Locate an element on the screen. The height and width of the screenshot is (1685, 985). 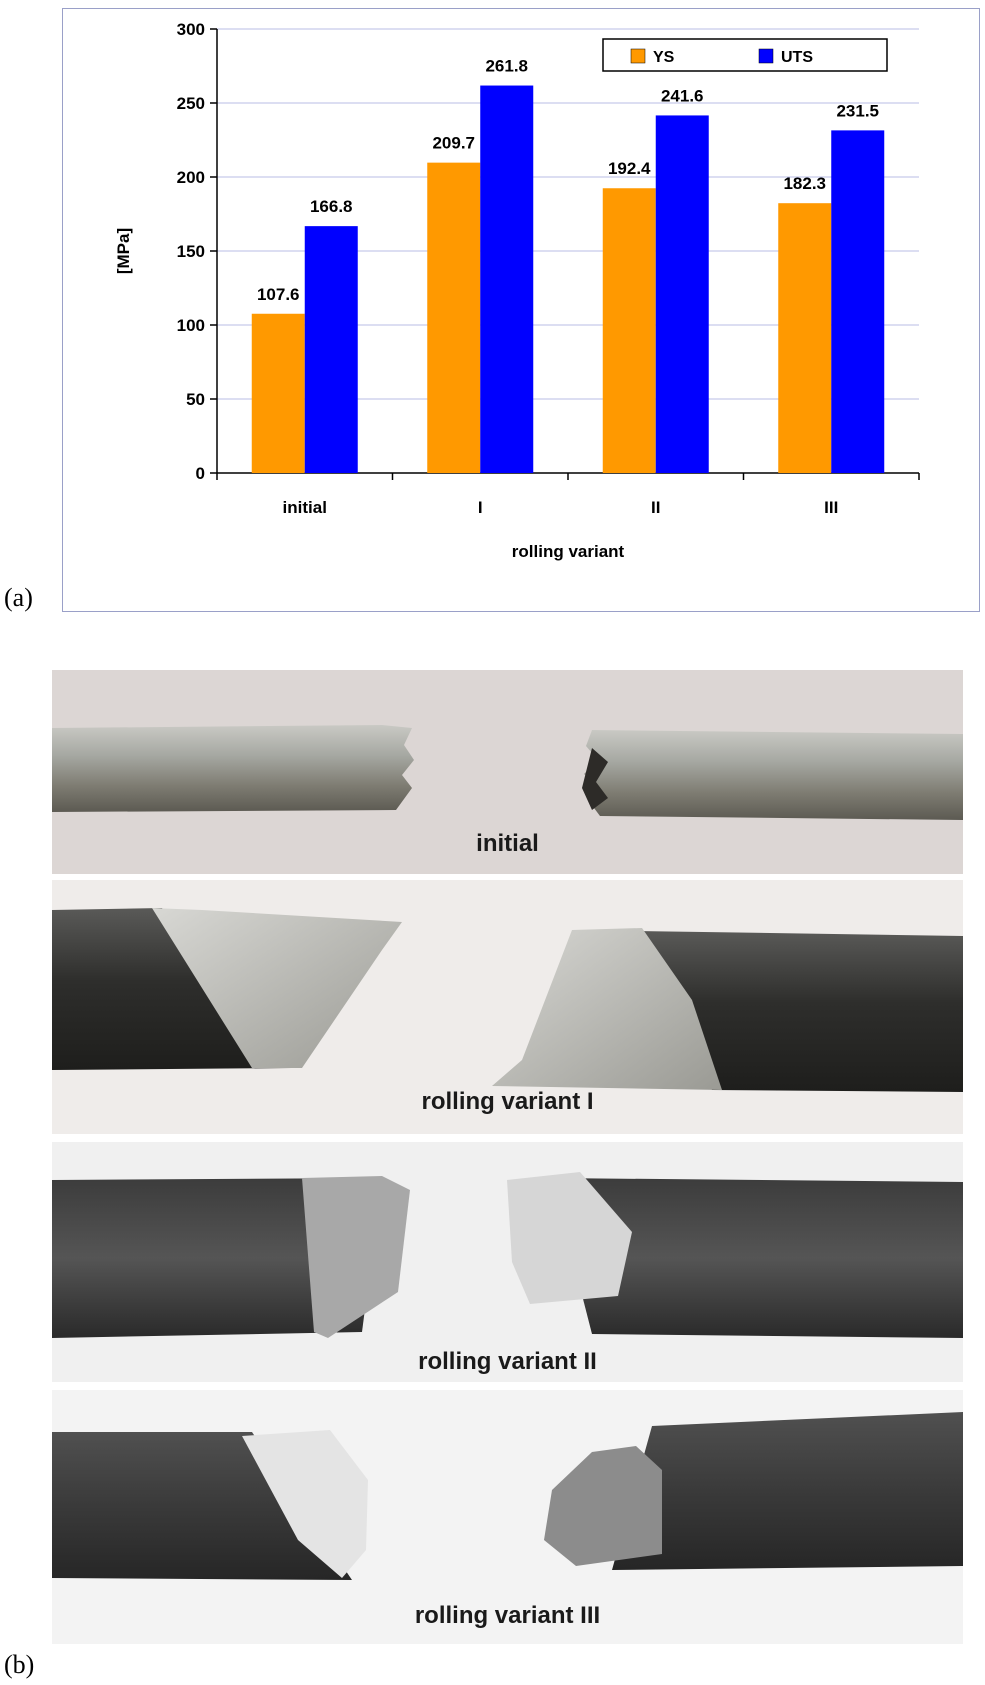
y-tick-label: 150 is located at coordinates (191, 251).